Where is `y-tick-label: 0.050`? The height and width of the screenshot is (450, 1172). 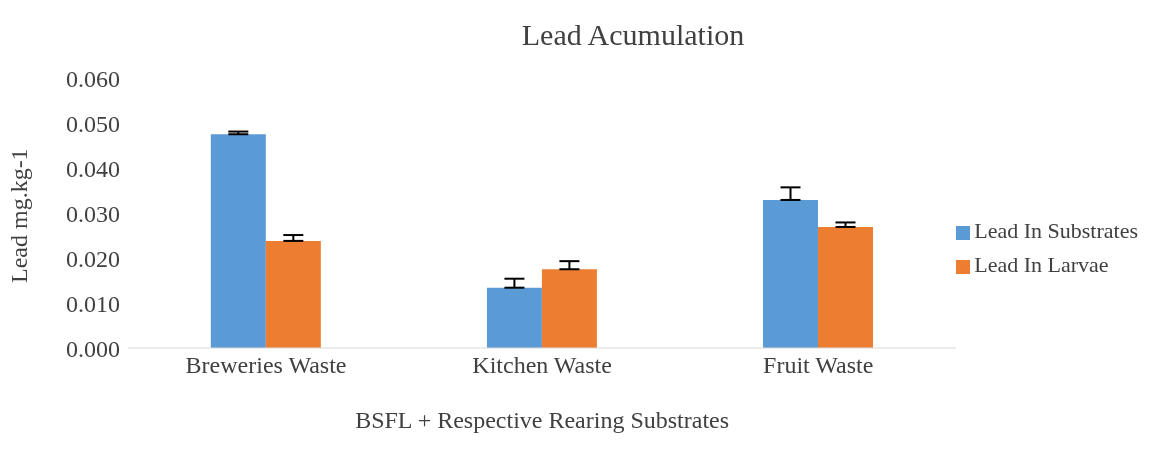
y-tick-label: 0.050 is located at coordinates (93, 123).